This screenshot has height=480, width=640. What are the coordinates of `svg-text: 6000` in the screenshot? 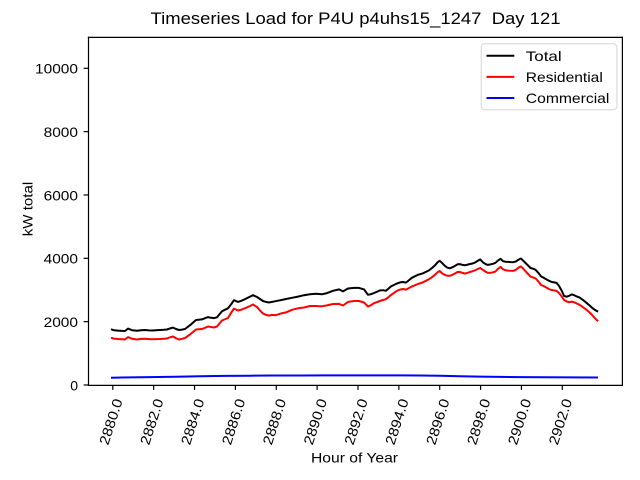 It's located at (61, 195).